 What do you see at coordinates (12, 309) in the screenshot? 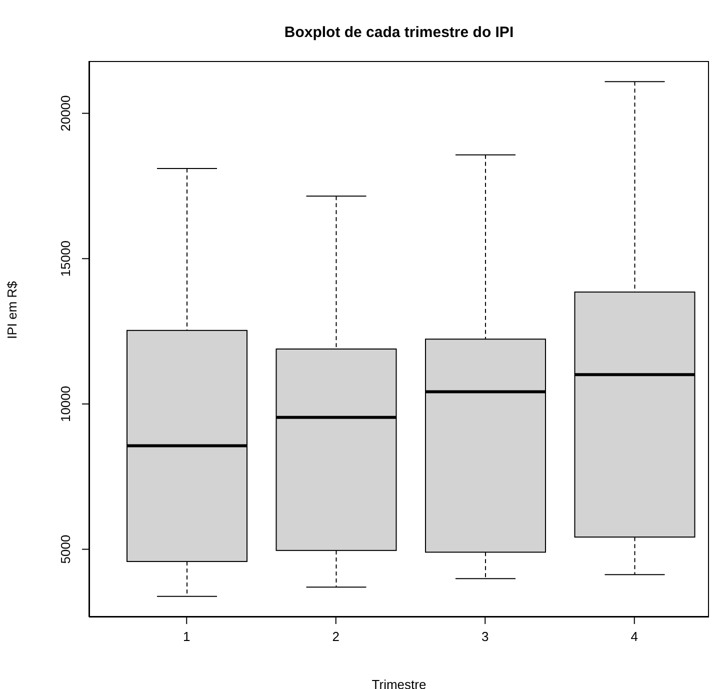
I see `y-axis-title: IPI em R$` at bounding box center [12, 309].